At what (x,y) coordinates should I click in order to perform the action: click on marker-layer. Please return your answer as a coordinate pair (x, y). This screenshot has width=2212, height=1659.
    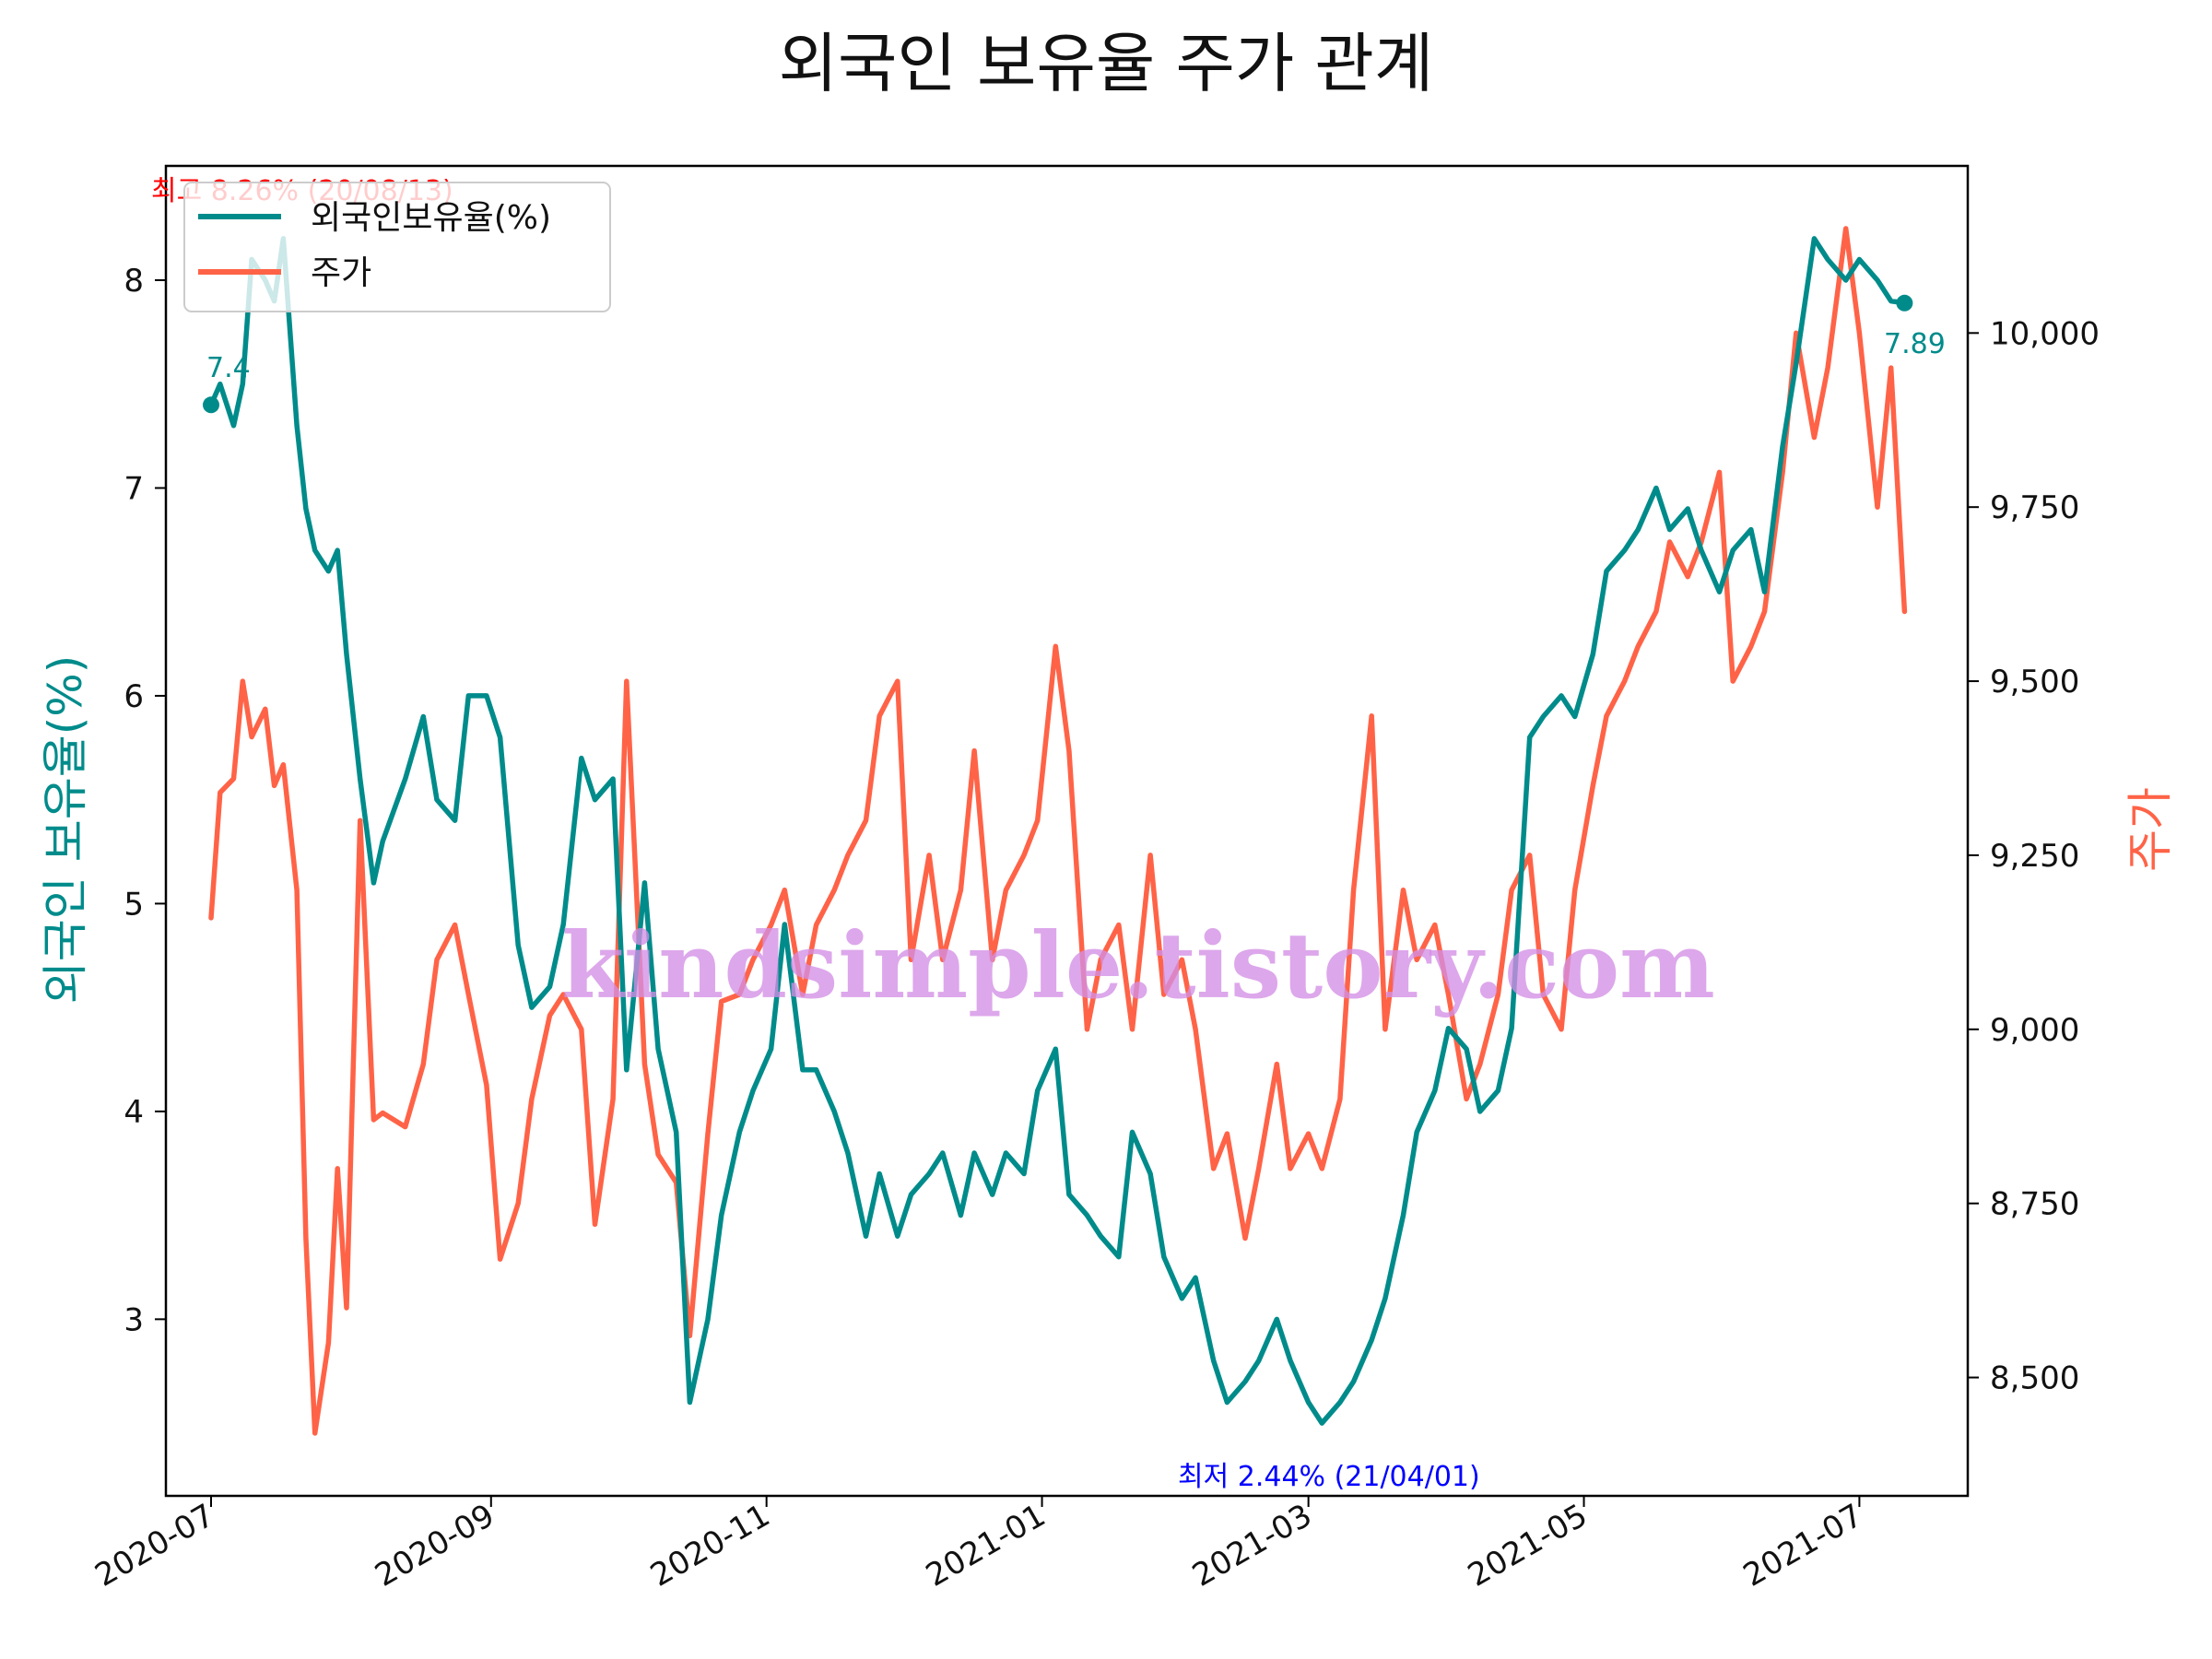
    Looking at the image, I should click on (1057, 354).